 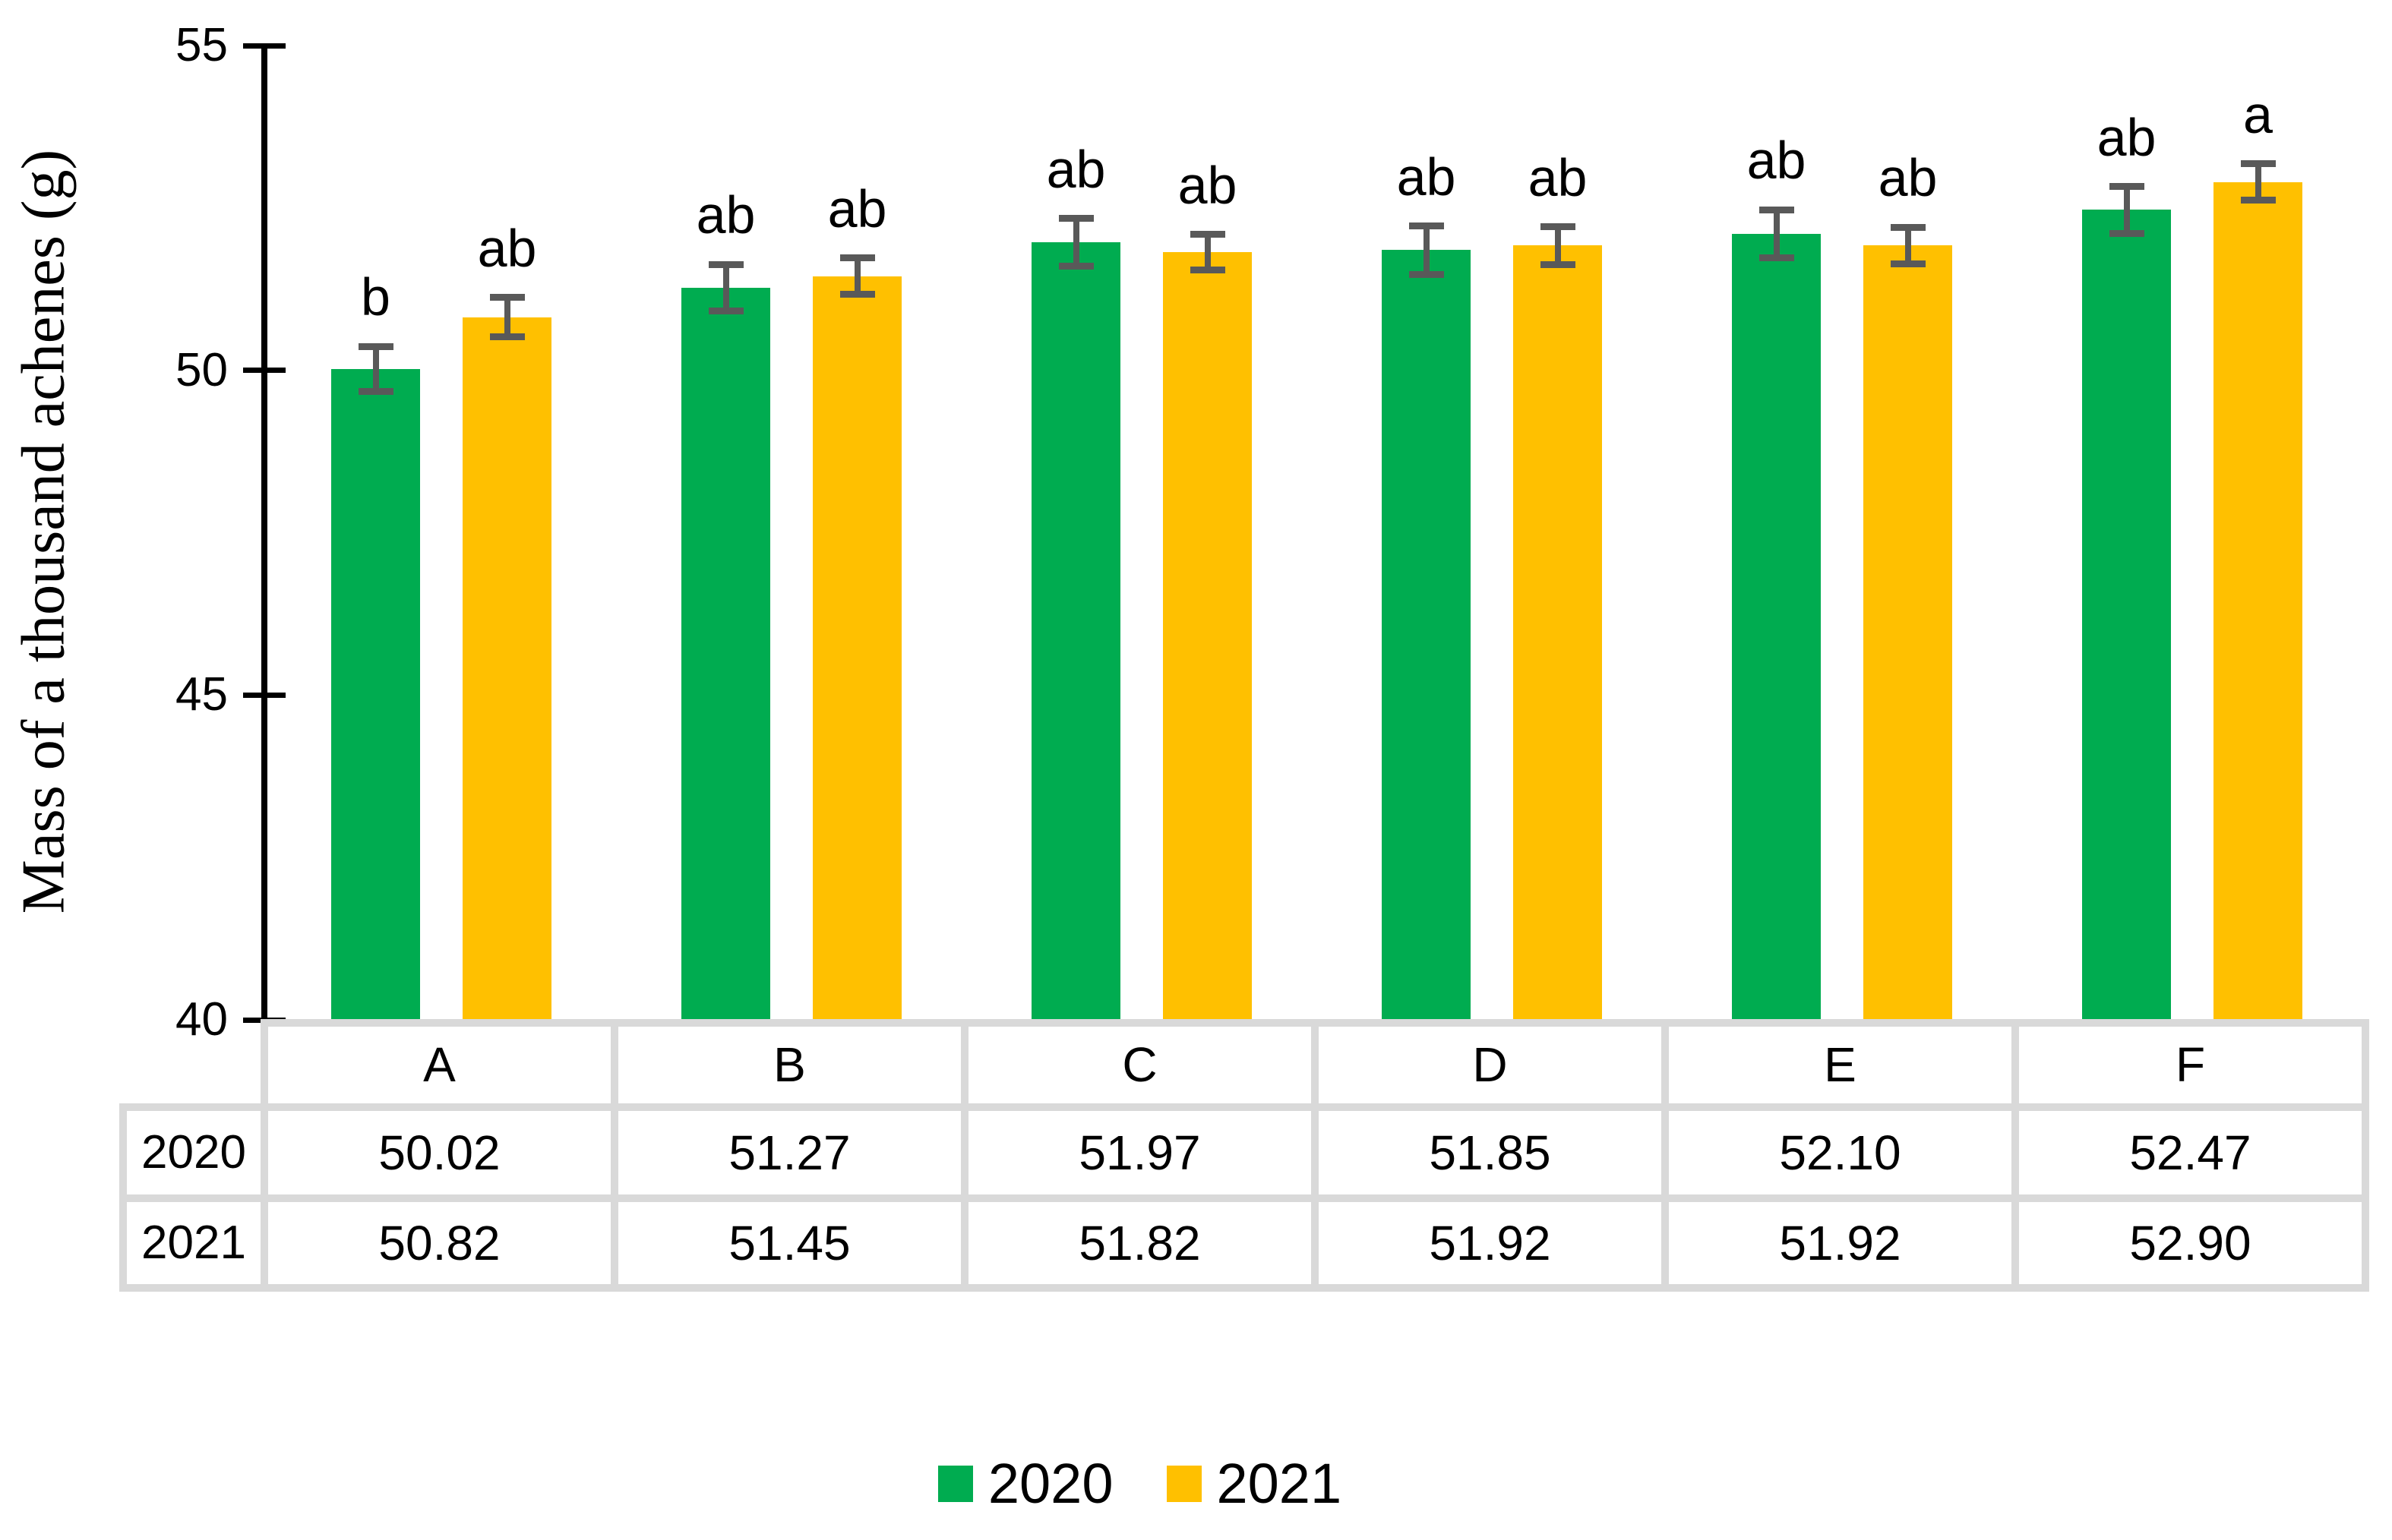 I want to click on table-value-cell-2020-A: 50.02, so click(x=439, y=1153).